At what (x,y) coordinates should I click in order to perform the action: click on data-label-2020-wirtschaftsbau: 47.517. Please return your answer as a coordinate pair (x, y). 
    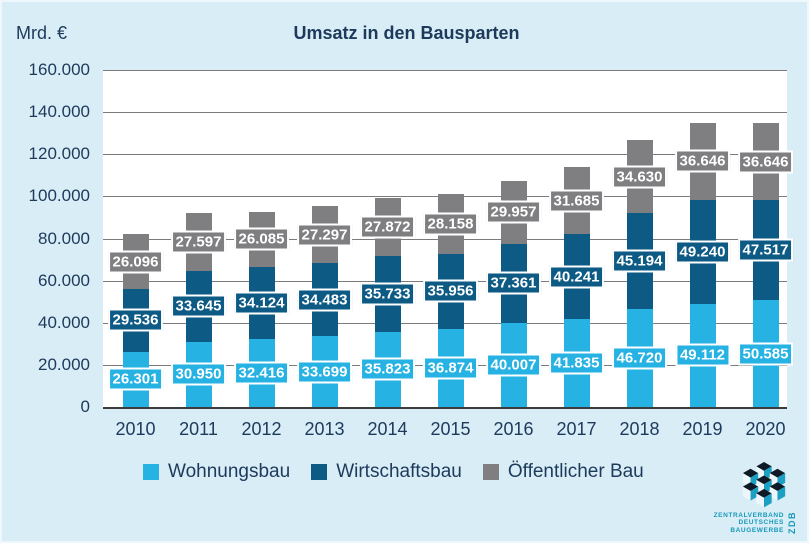
    Looking at the image, I should click on (765, 250).